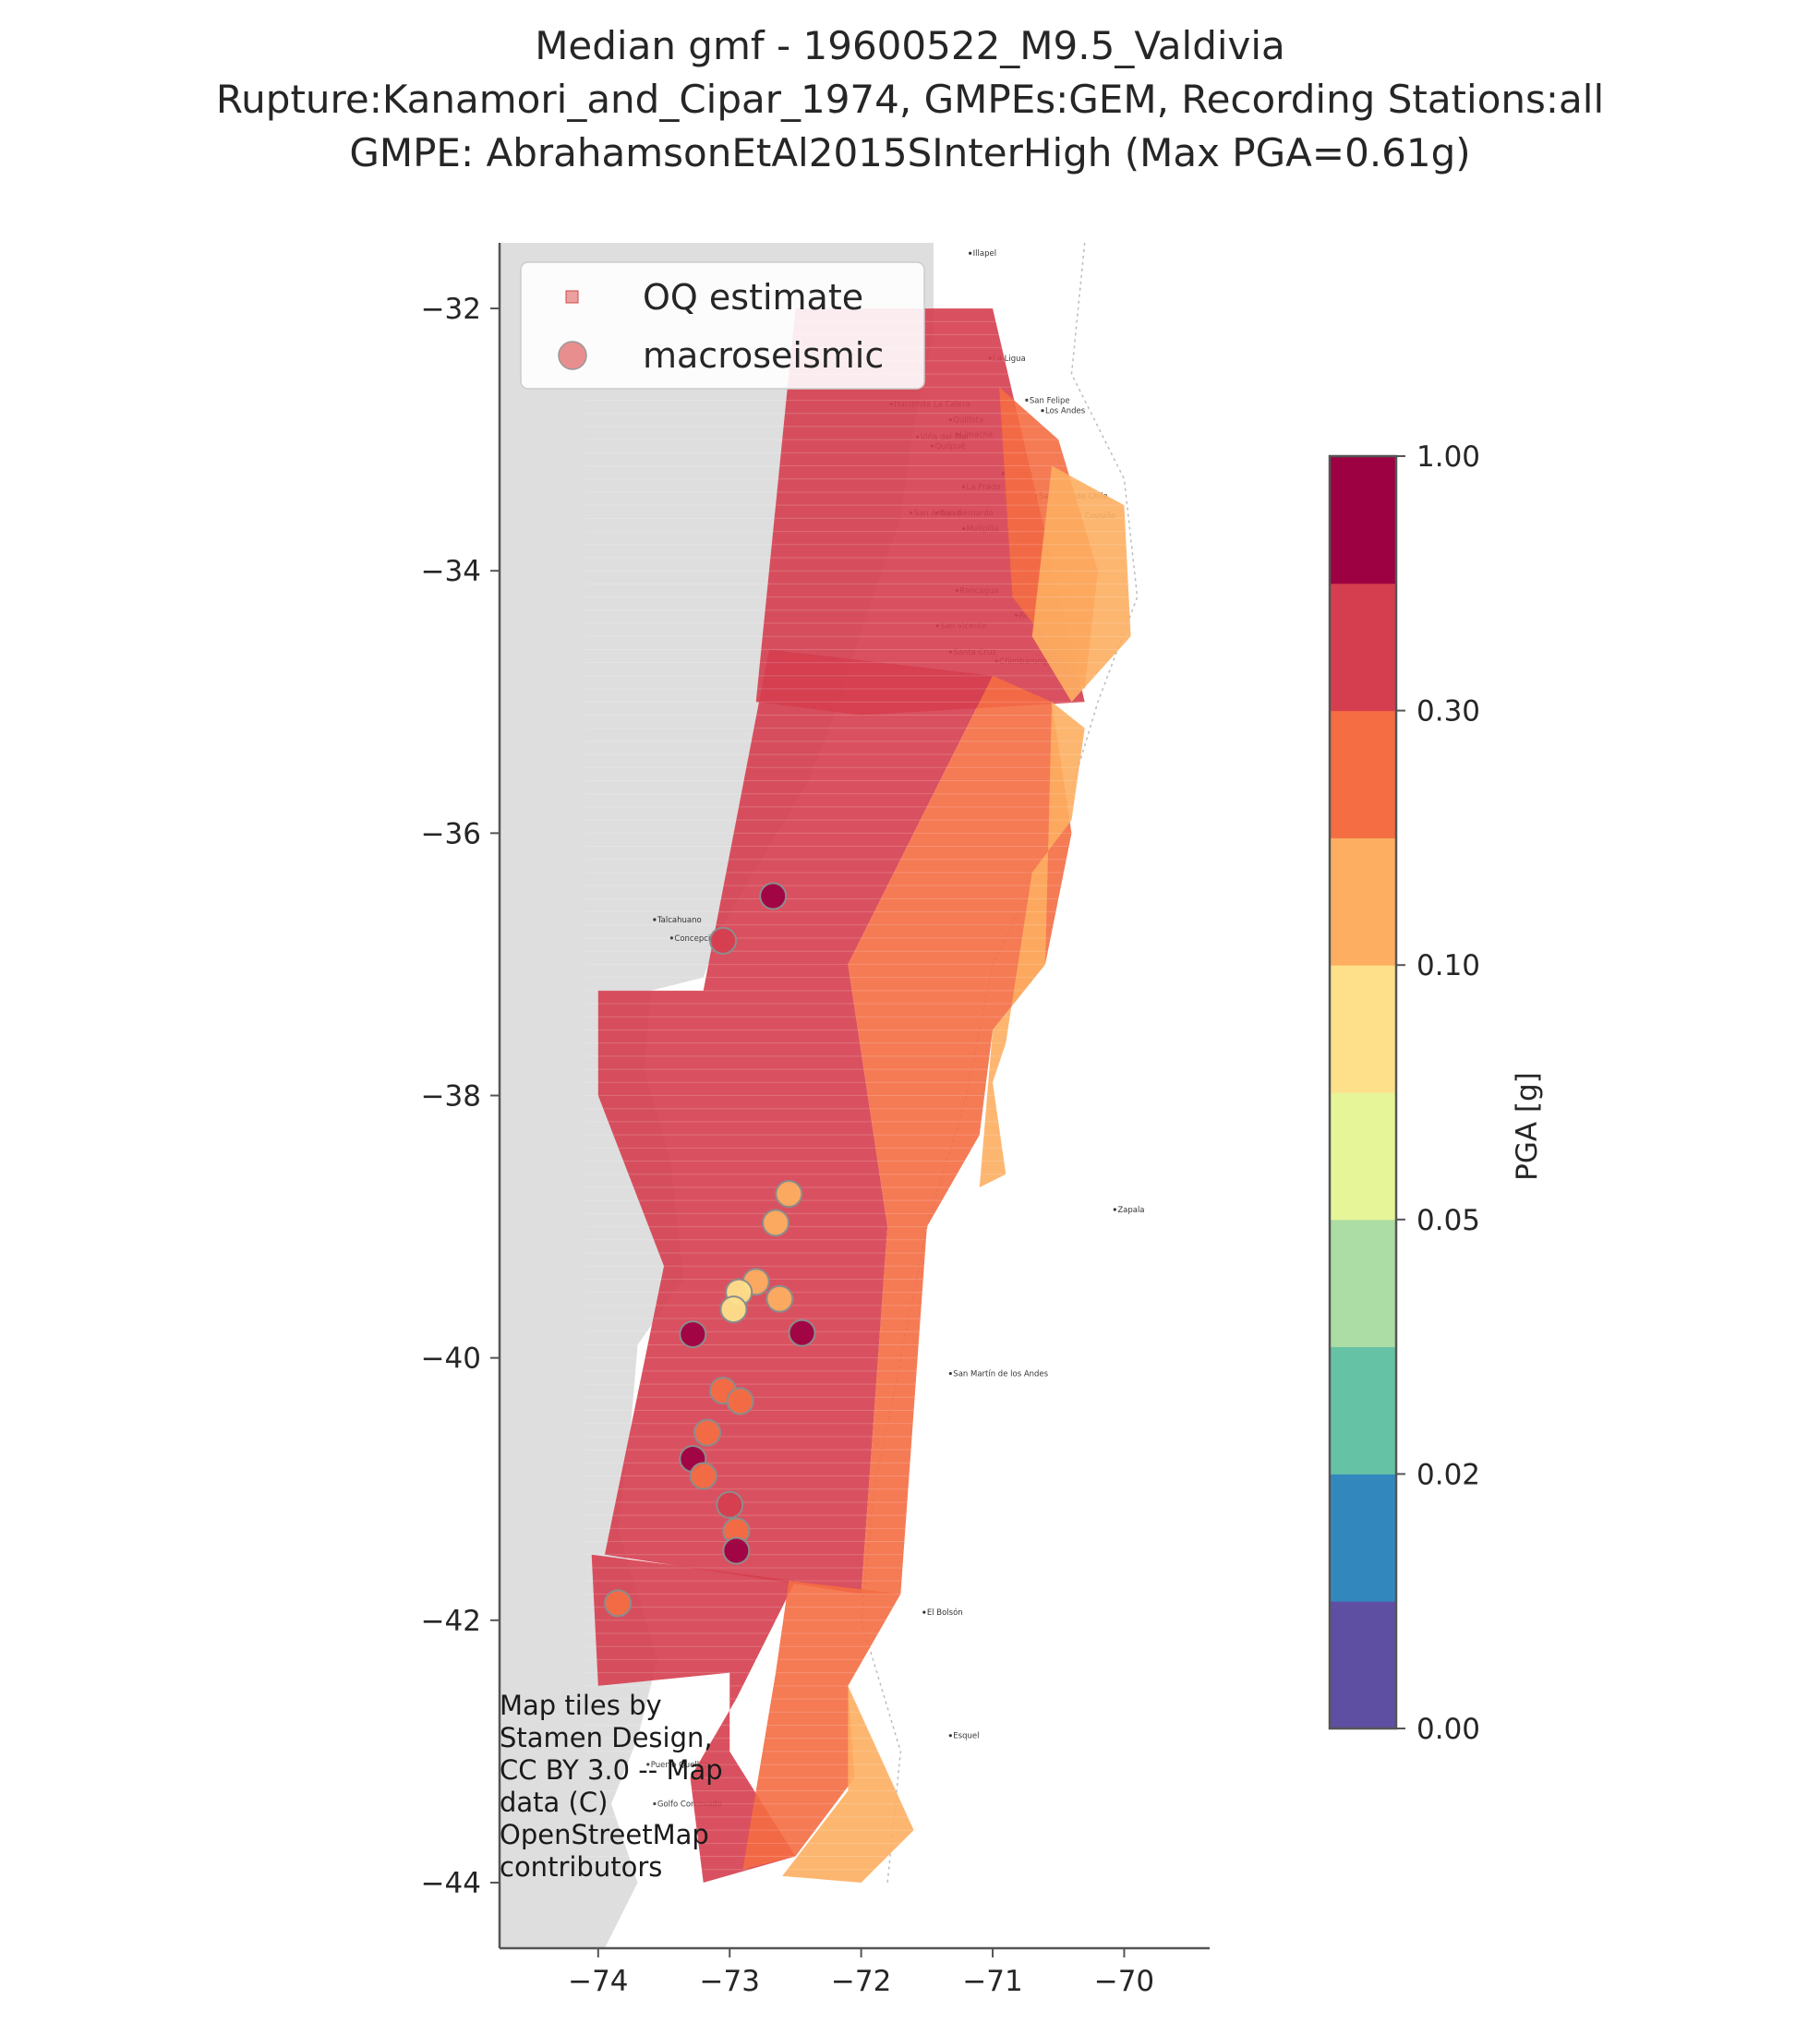 The height and width of the screenshot is (2035, 1820). Describe the element at coordinates (984, 254) in the screenshot. I see `city-label: Illapel` at that location.